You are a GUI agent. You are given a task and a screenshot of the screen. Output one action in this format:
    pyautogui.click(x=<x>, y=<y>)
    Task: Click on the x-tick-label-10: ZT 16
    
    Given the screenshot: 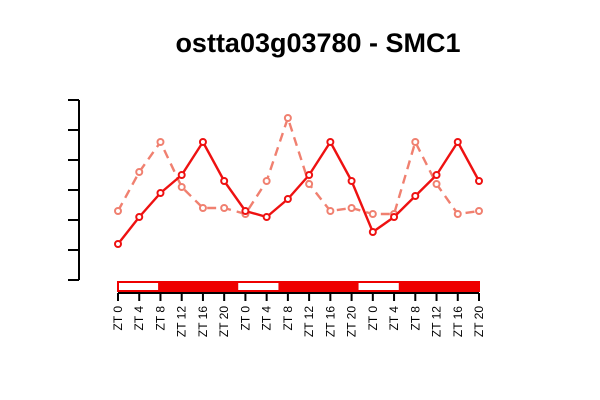 What is the action you would take?
    pyautogui.click(x=330, y=321)
    